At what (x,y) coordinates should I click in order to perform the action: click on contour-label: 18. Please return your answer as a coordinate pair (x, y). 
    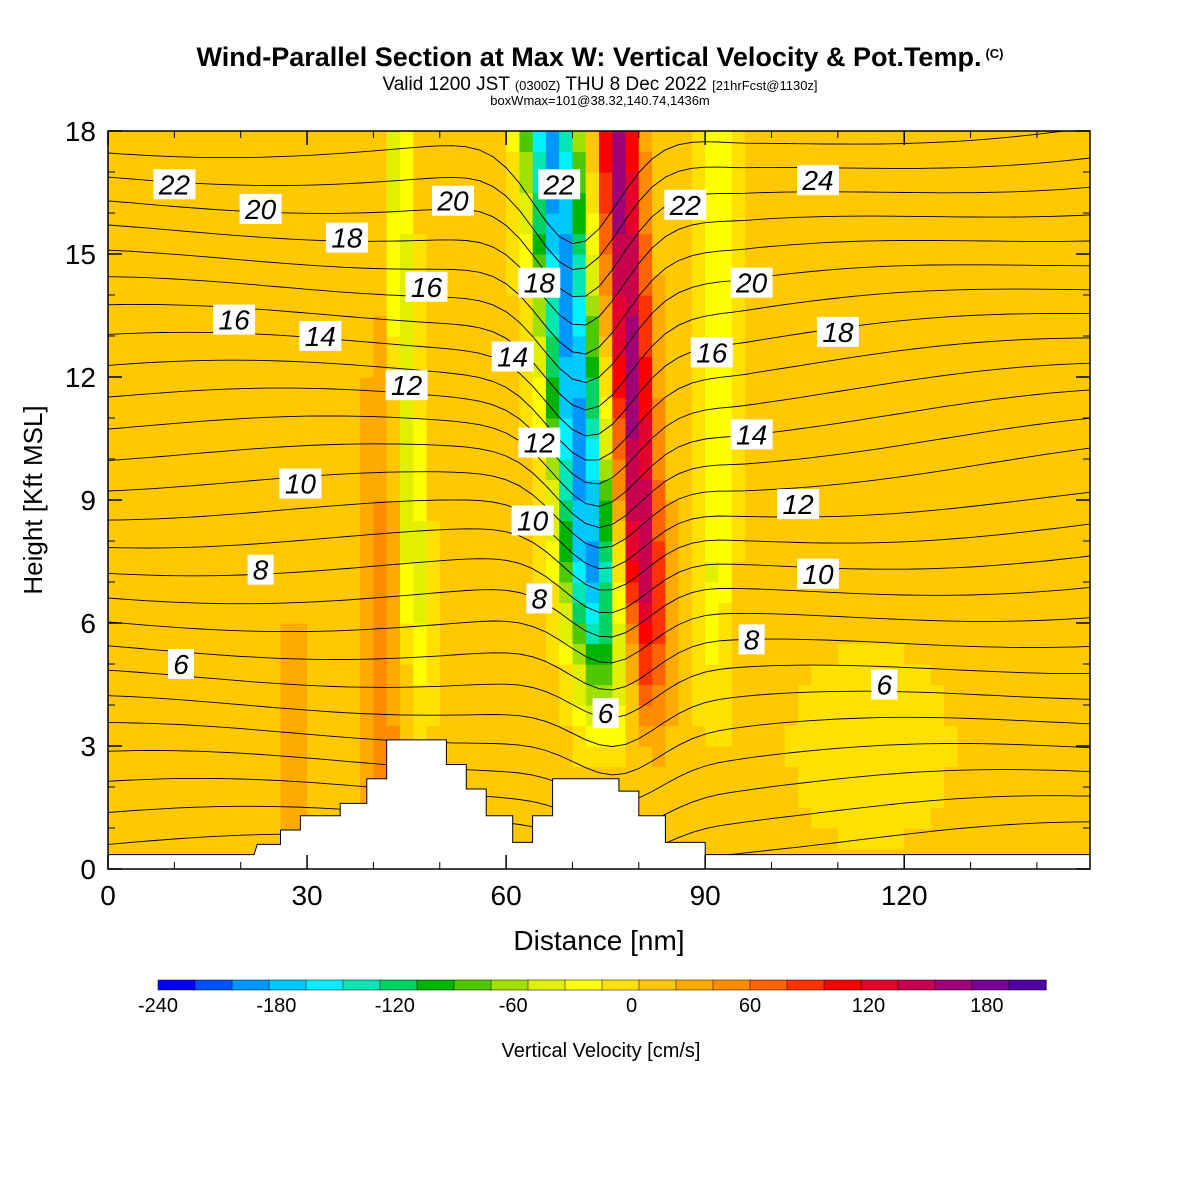
    Looking at the image, I should click on (837, 332).